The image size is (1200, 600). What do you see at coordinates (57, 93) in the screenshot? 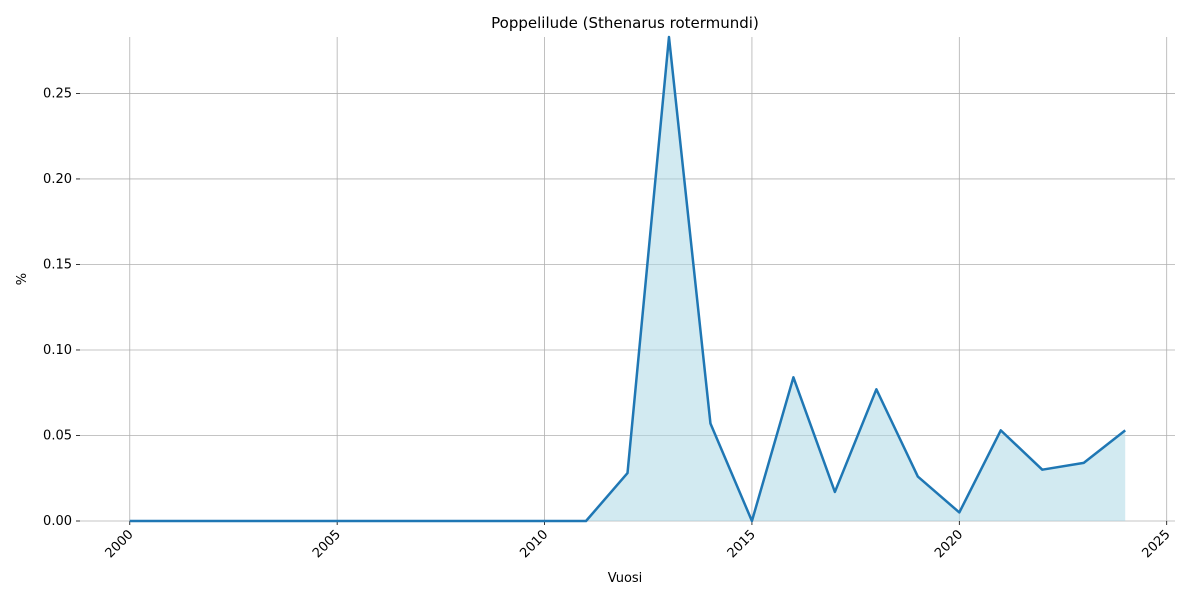
I see `y-tick-label: 0.25` at bounding box center [57, 93].